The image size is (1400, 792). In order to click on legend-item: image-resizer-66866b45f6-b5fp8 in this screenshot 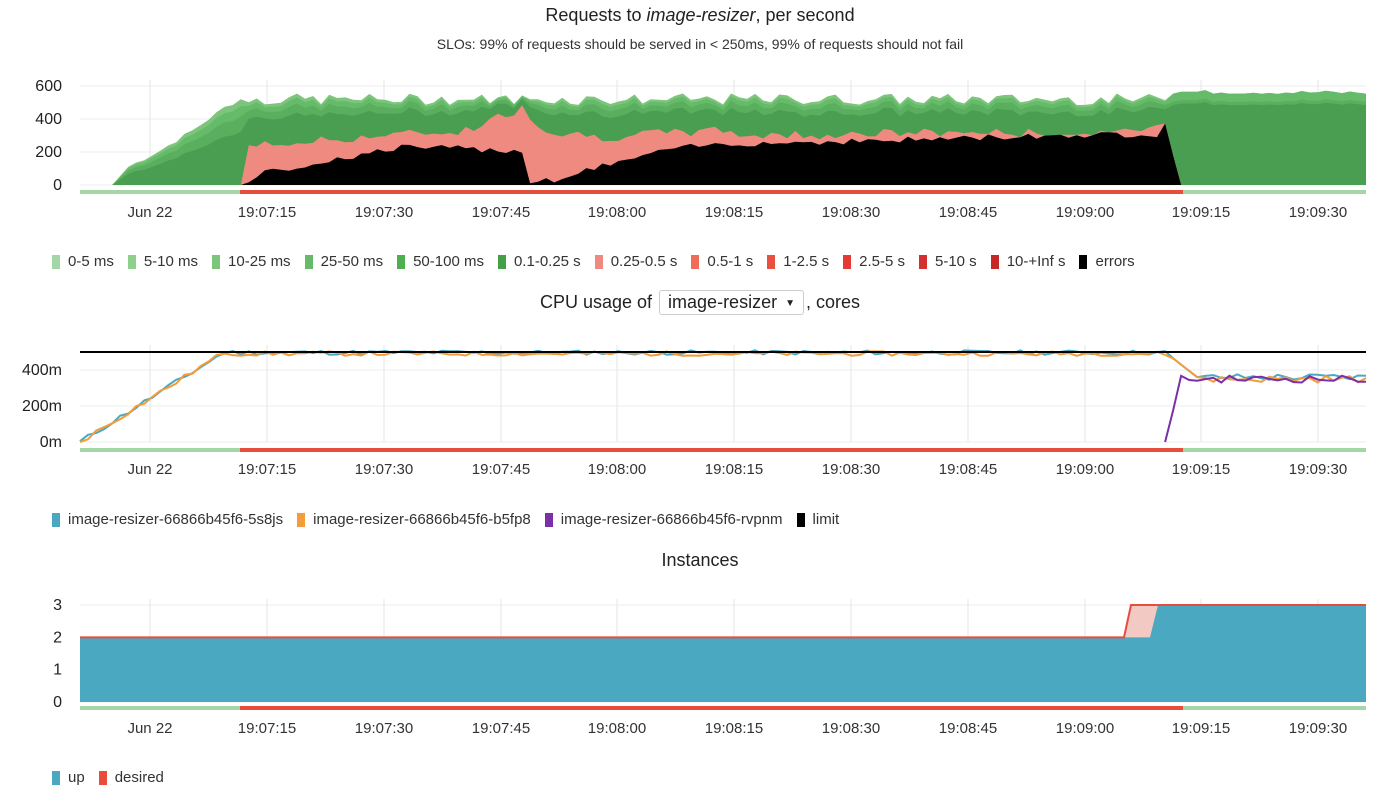, I will do `click(414, 519)`.